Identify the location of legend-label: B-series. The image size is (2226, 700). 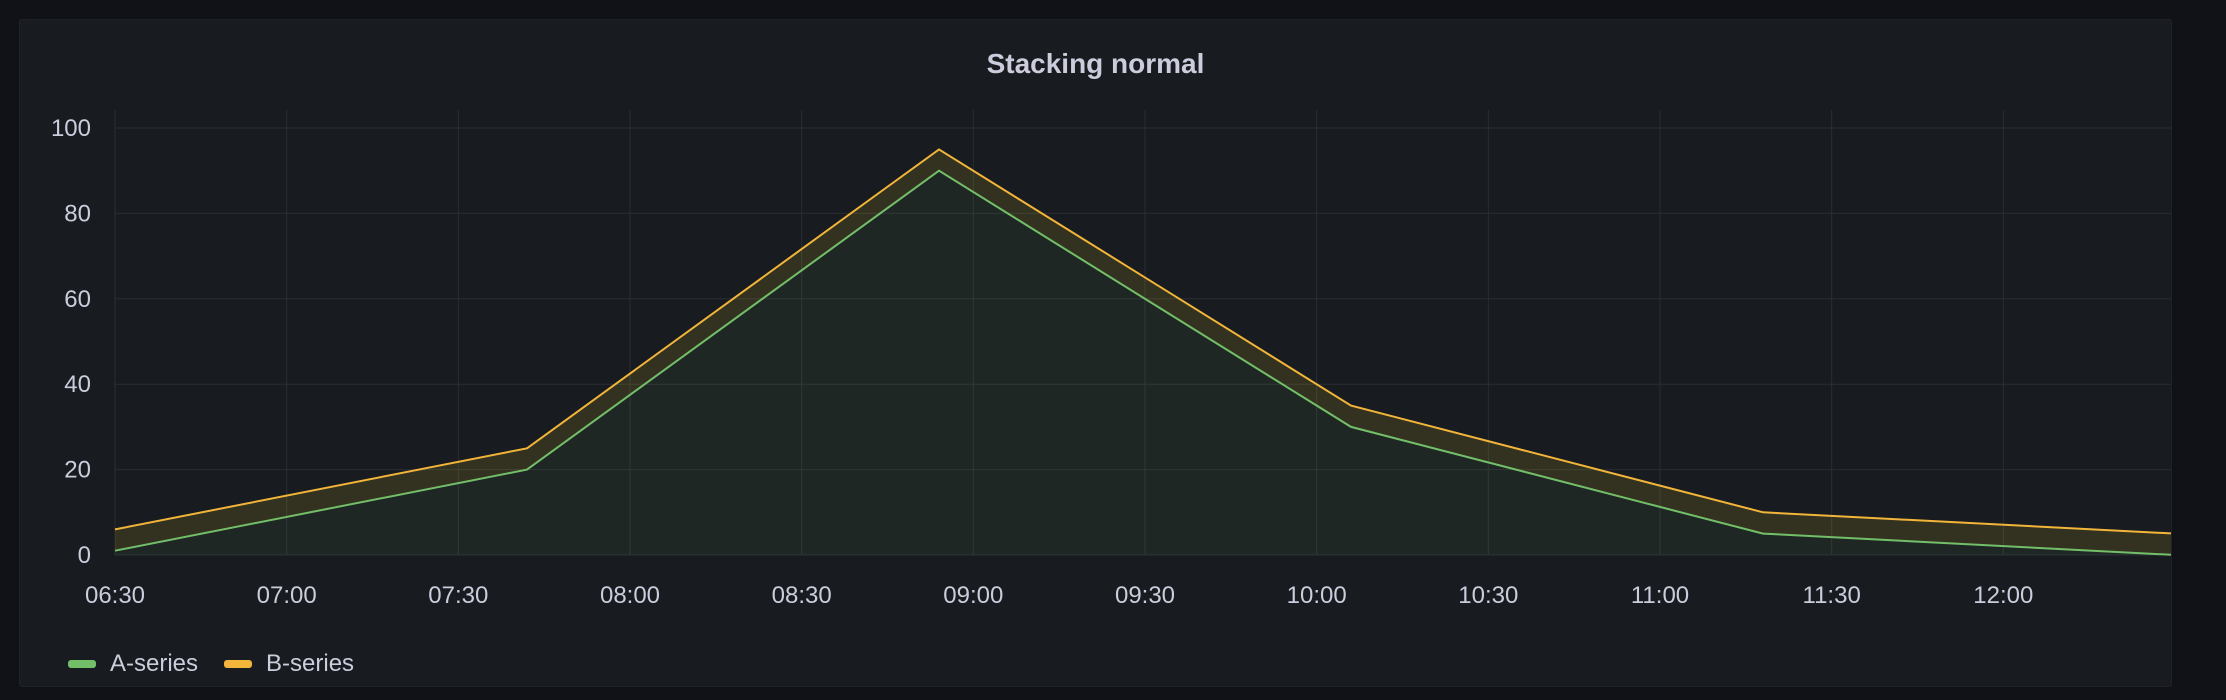
(310, 663).